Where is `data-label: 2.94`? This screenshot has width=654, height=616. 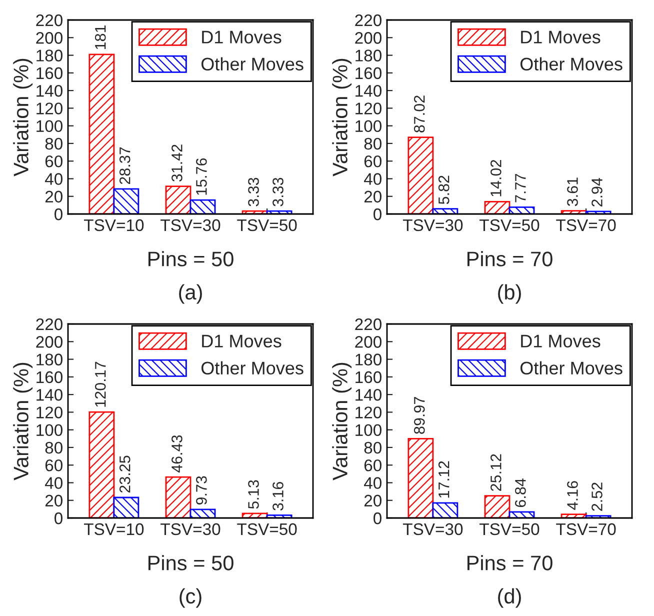
data-label: 2.94 is located at coordinates (597, 192).